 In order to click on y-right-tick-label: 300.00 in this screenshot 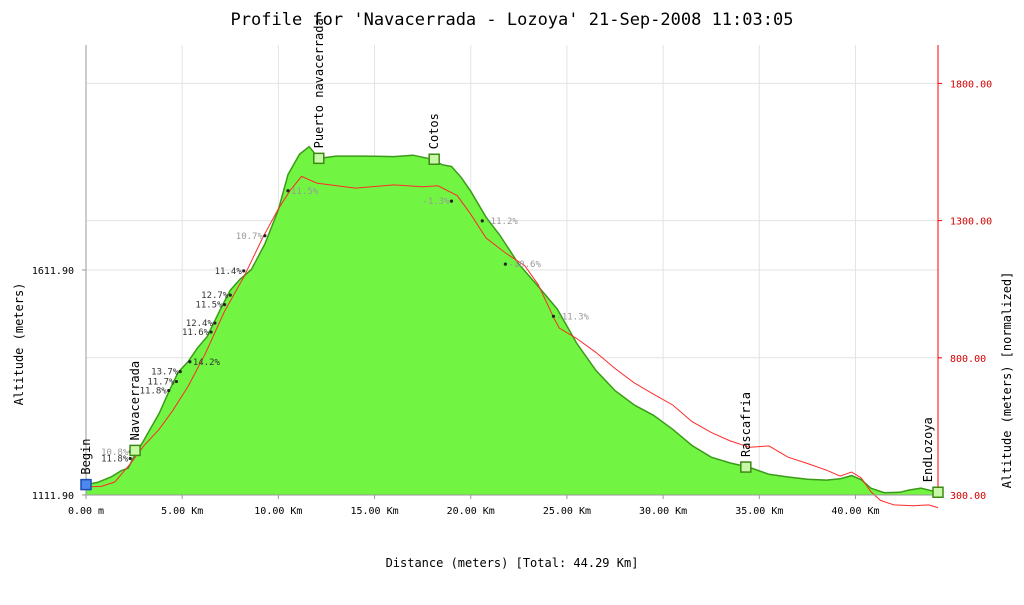, I will do `click(968, 496)`.